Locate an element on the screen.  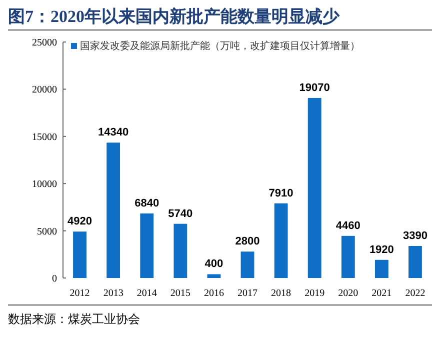
y-tick-label: 25000 is located at coordinates (44, 43).